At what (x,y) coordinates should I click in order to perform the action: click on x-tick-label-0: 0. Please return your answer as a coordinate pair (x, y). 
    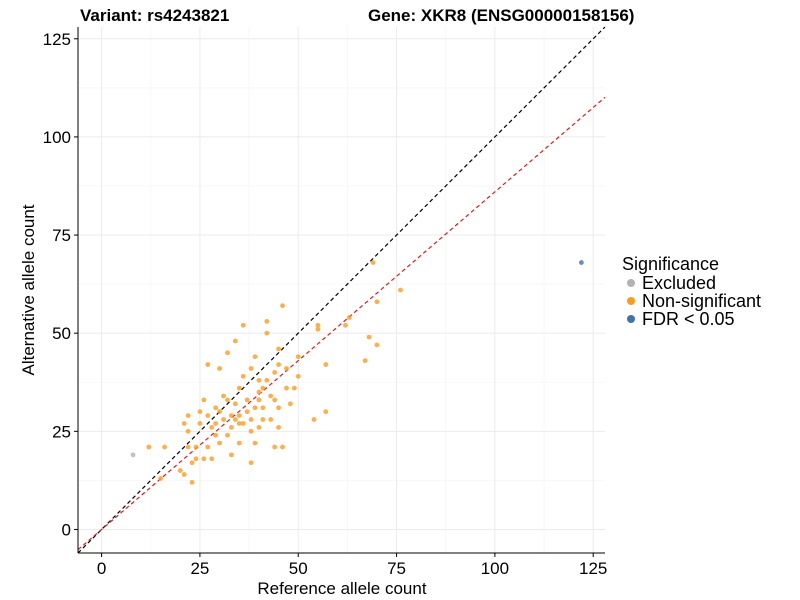
    Looking at the image, I should click on (101, 568).